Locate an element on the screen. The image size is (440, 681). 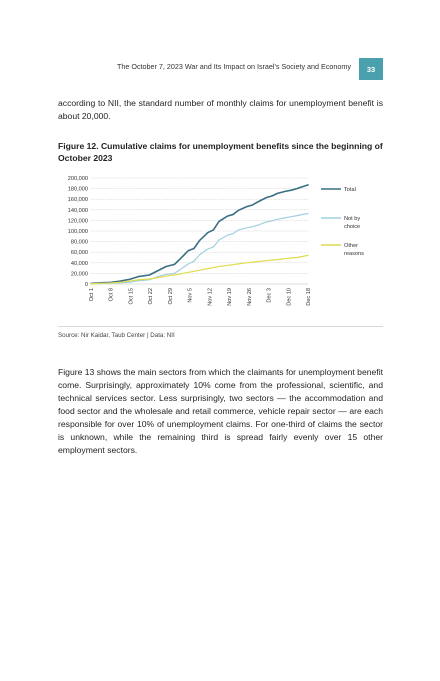
x-tick-label: Nov 26 is located at coordinates (250, 297).